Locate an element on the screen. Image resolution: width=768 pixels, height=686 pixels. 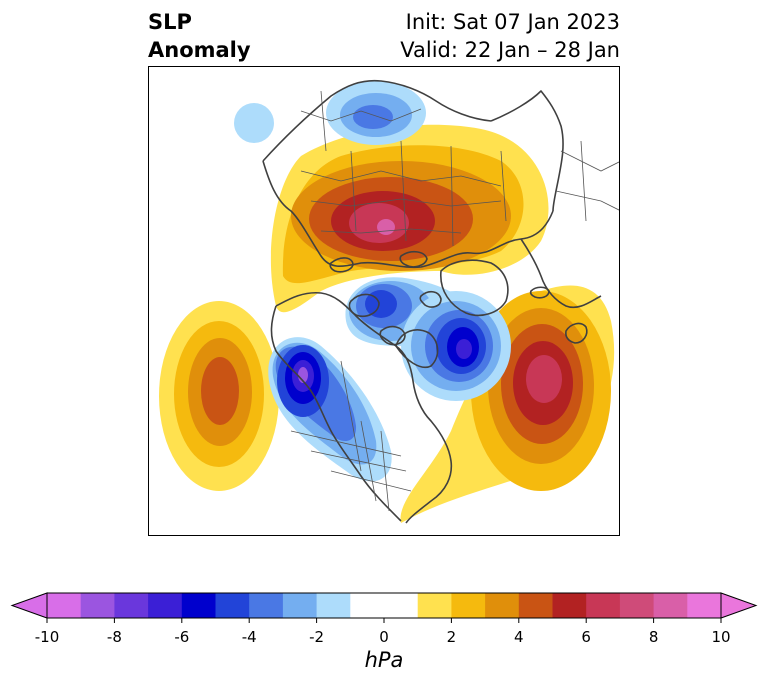
colorbar-tick-label: 2 is located at coordinates (451, 637).